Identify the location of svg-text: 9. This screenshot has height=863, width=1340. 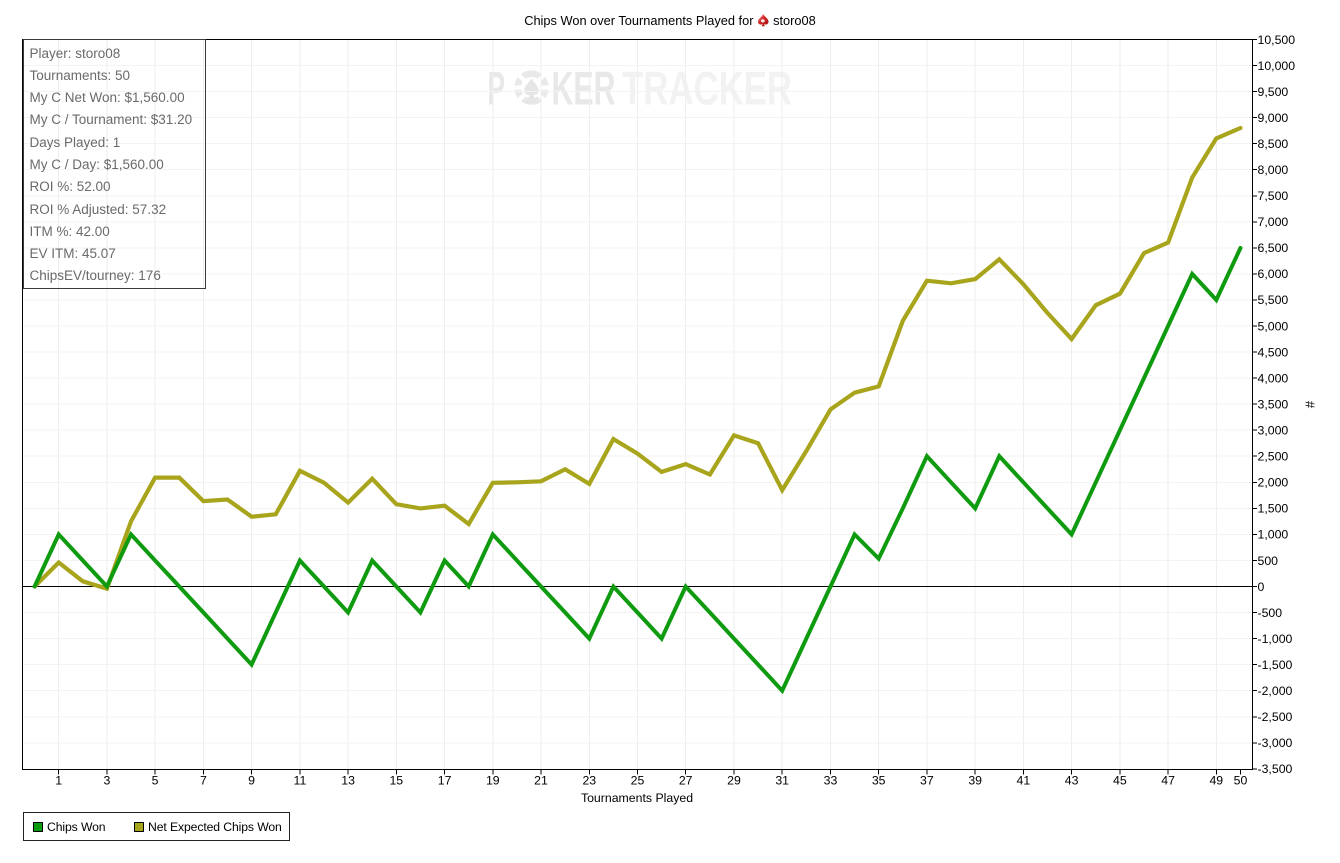
(251, 781).